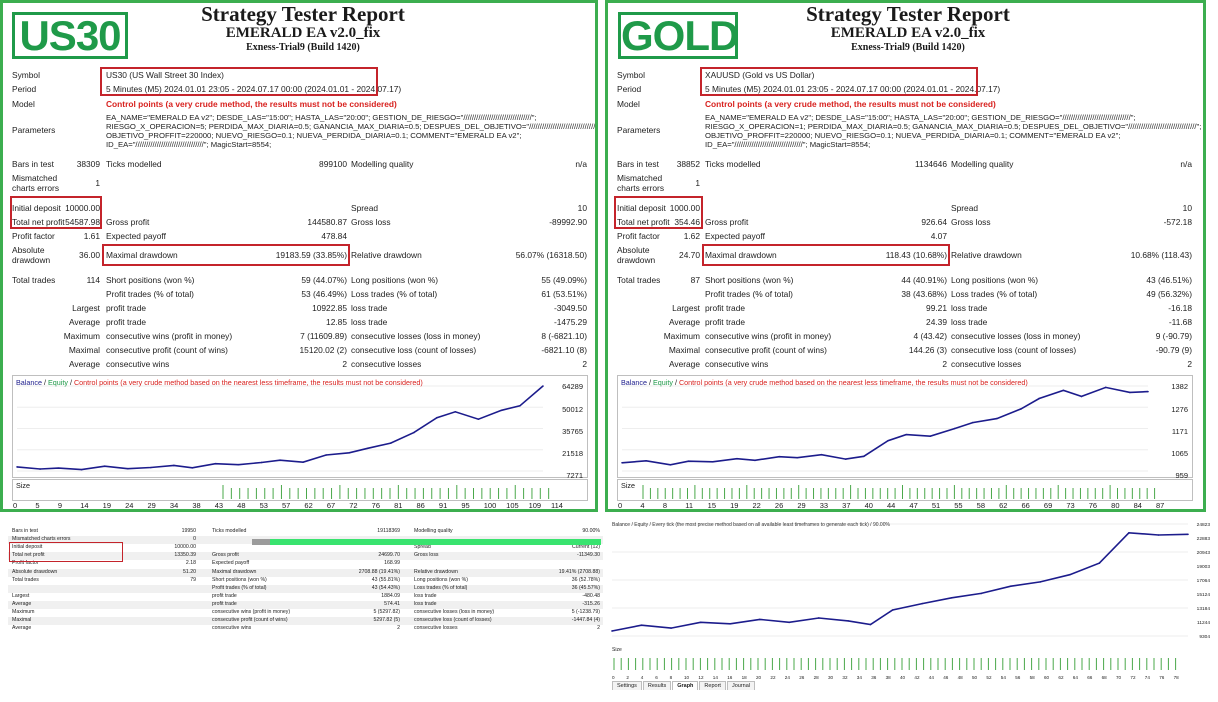  I want to click on maximal-consecutive-profit-value: 15120.02 (2), so click(323, 350).